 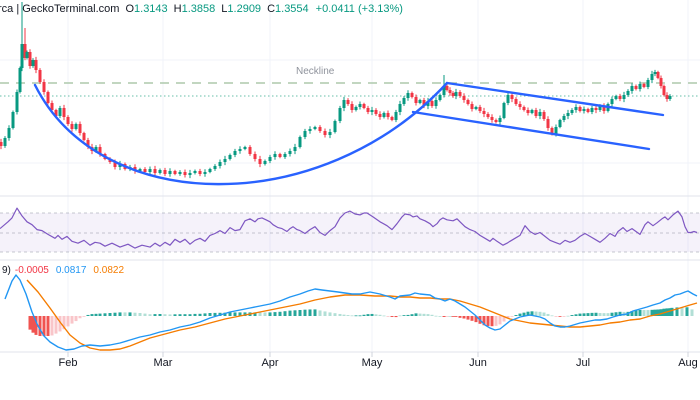 What do you see at coordinates (269, 363) in the screenshot?
I see `month-label: Apr` at bounding box center [269, 363].